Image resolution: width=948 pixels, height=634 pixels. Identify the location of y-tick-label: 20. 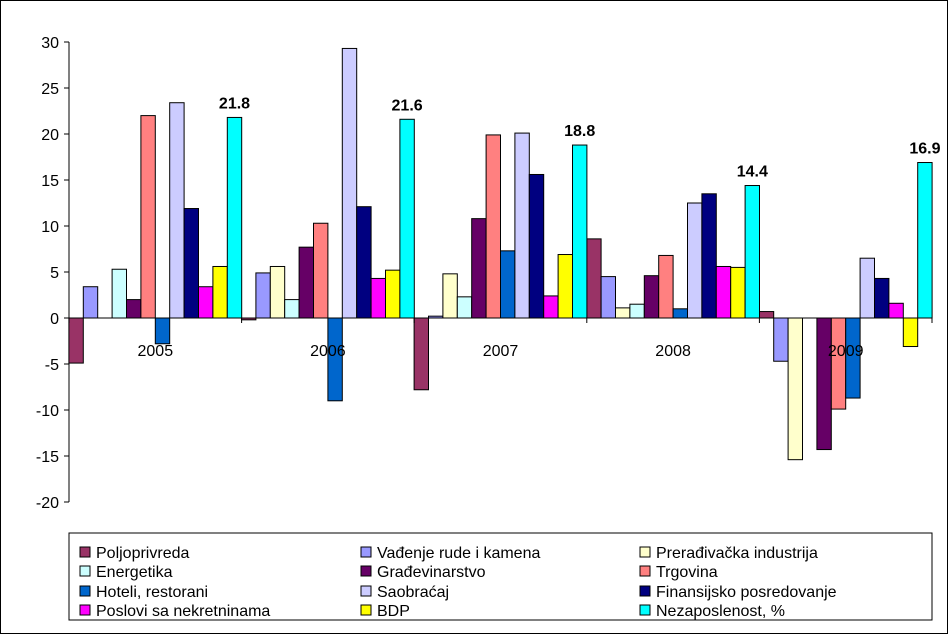
(50, 135).